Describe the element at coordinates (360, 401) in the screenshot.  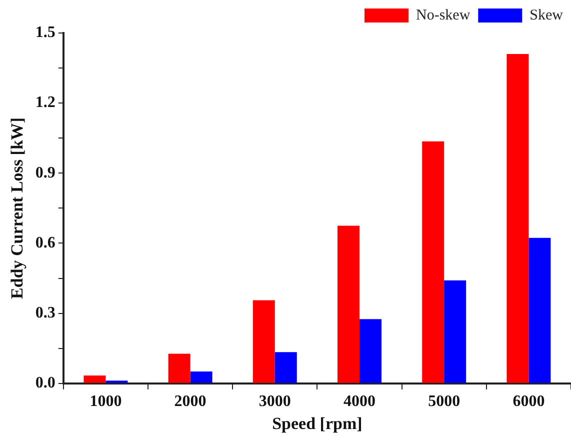
I see `x-tick-label: 4000` at that location.